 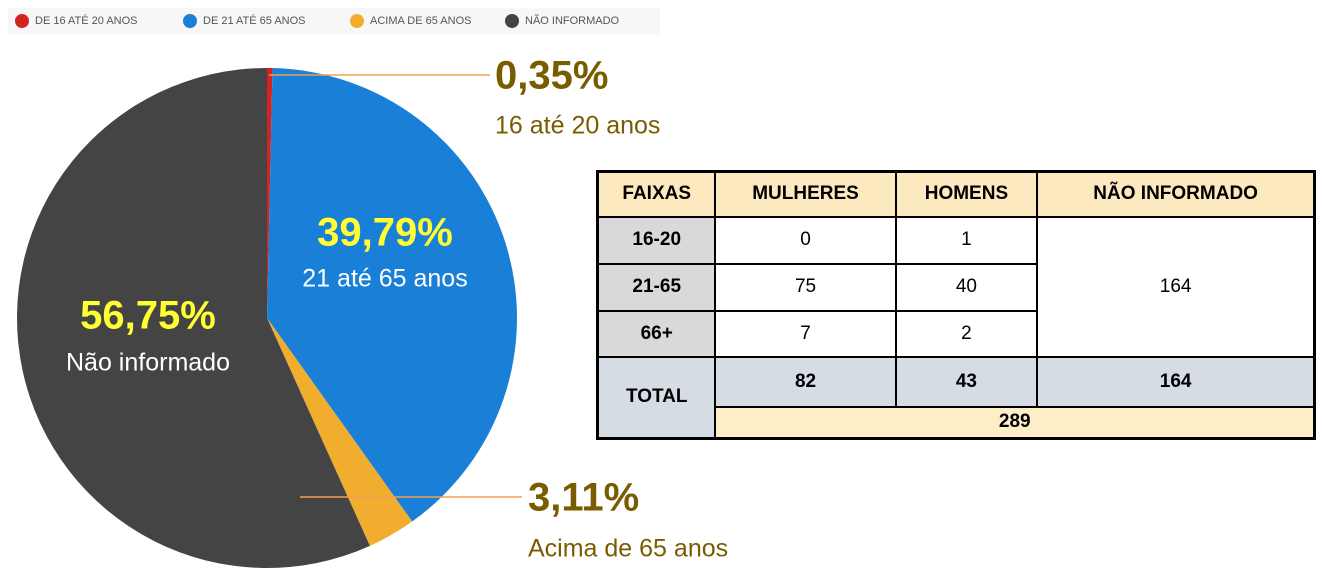 What do you see at coordinates (385, 233) in the screenshot?
I see `slice-value-label: 39,79%` at bounding box center [385, 233].